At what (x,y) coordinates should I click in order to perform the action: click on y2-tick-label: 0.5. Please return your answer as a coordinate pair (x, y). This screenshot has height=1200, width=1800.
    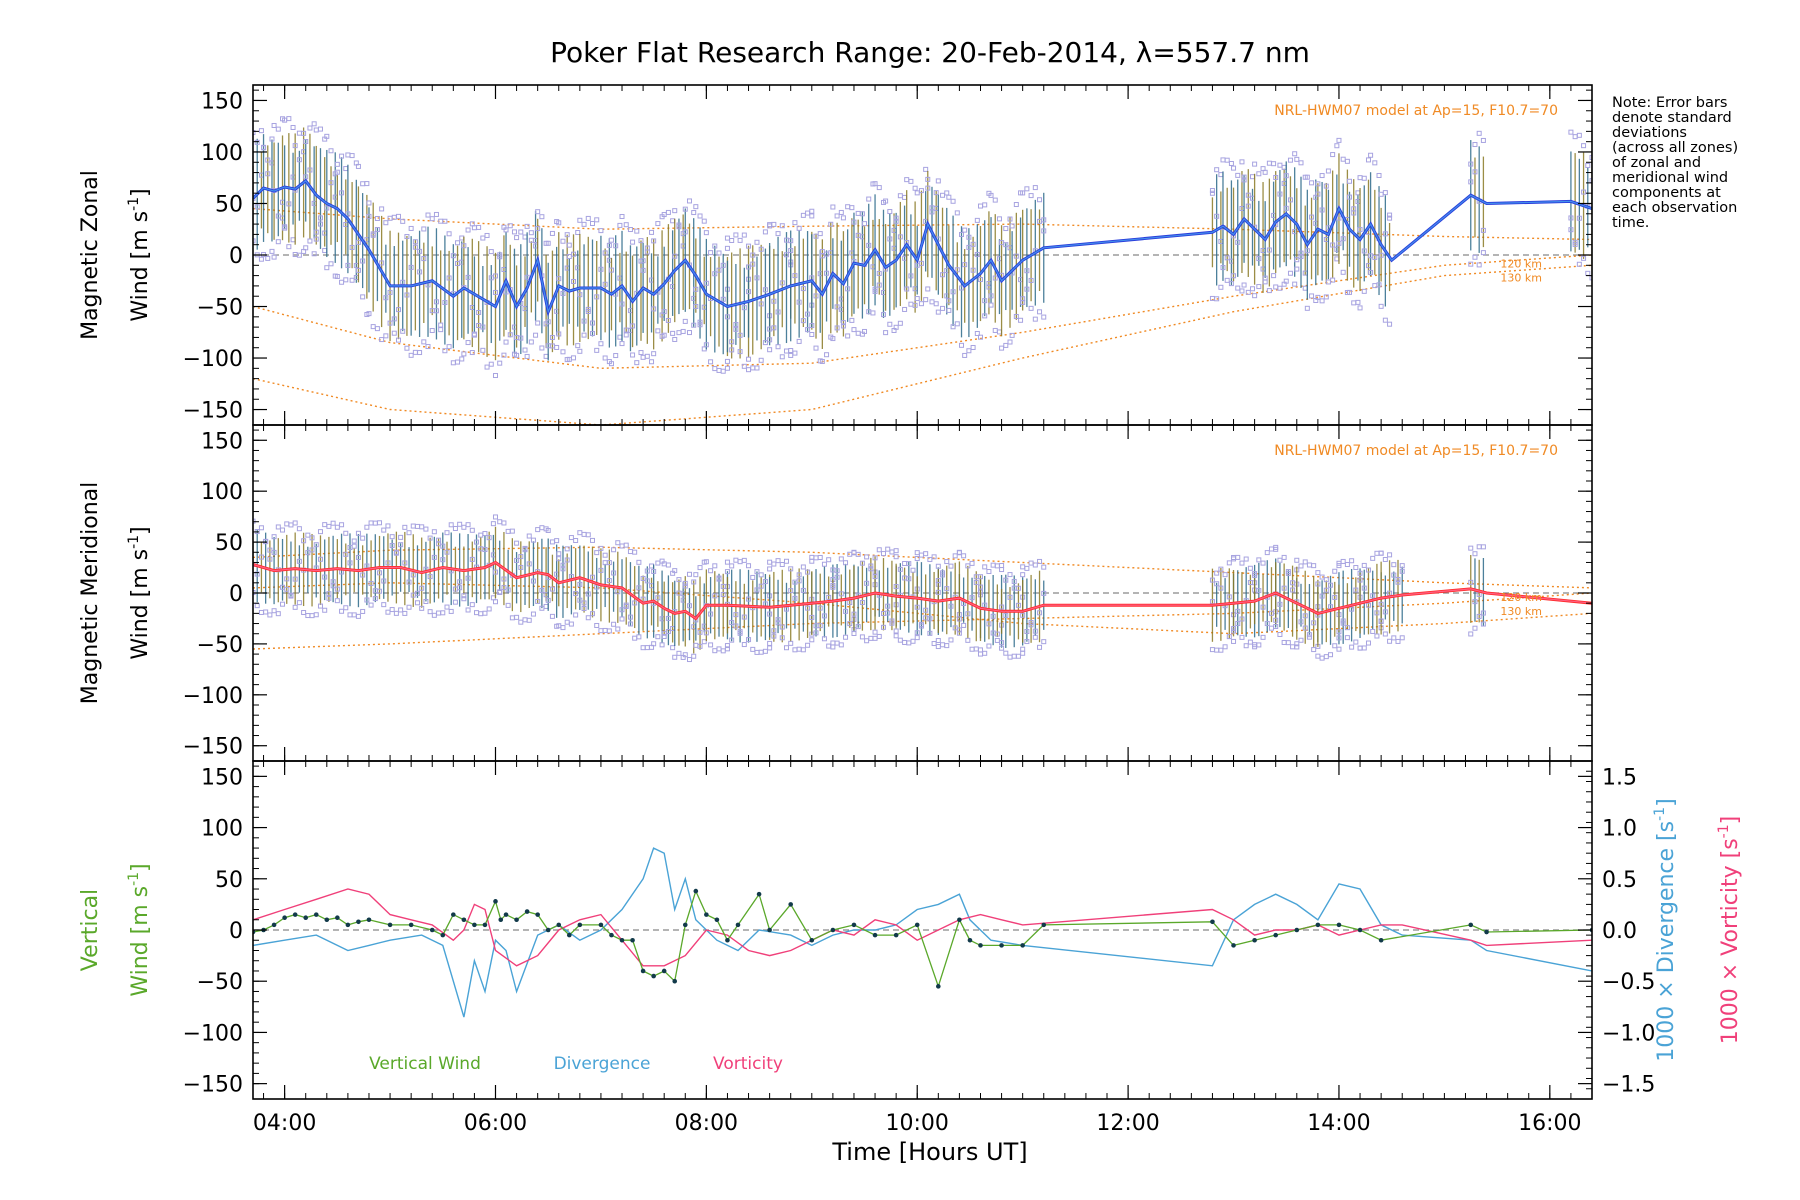
    Looking at the image, I should click on (1619, 880).